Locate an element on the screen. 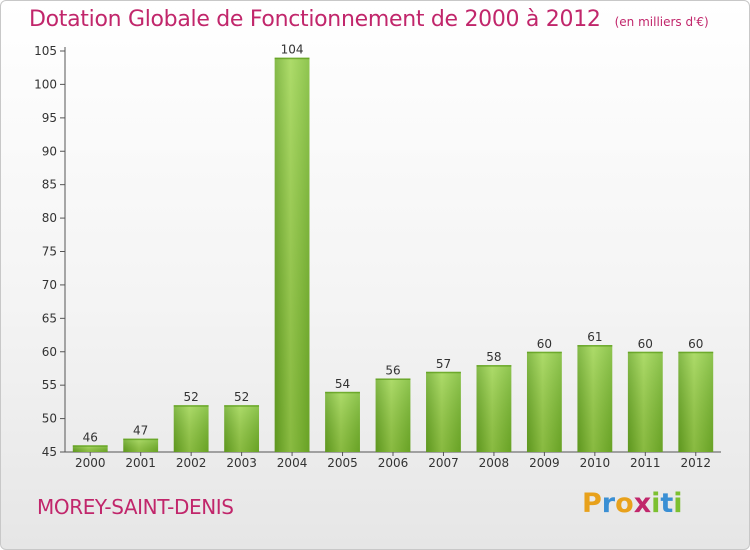 This screenshot has width=750, height=550. logo-letter: o is located at coordinates (624, 503).